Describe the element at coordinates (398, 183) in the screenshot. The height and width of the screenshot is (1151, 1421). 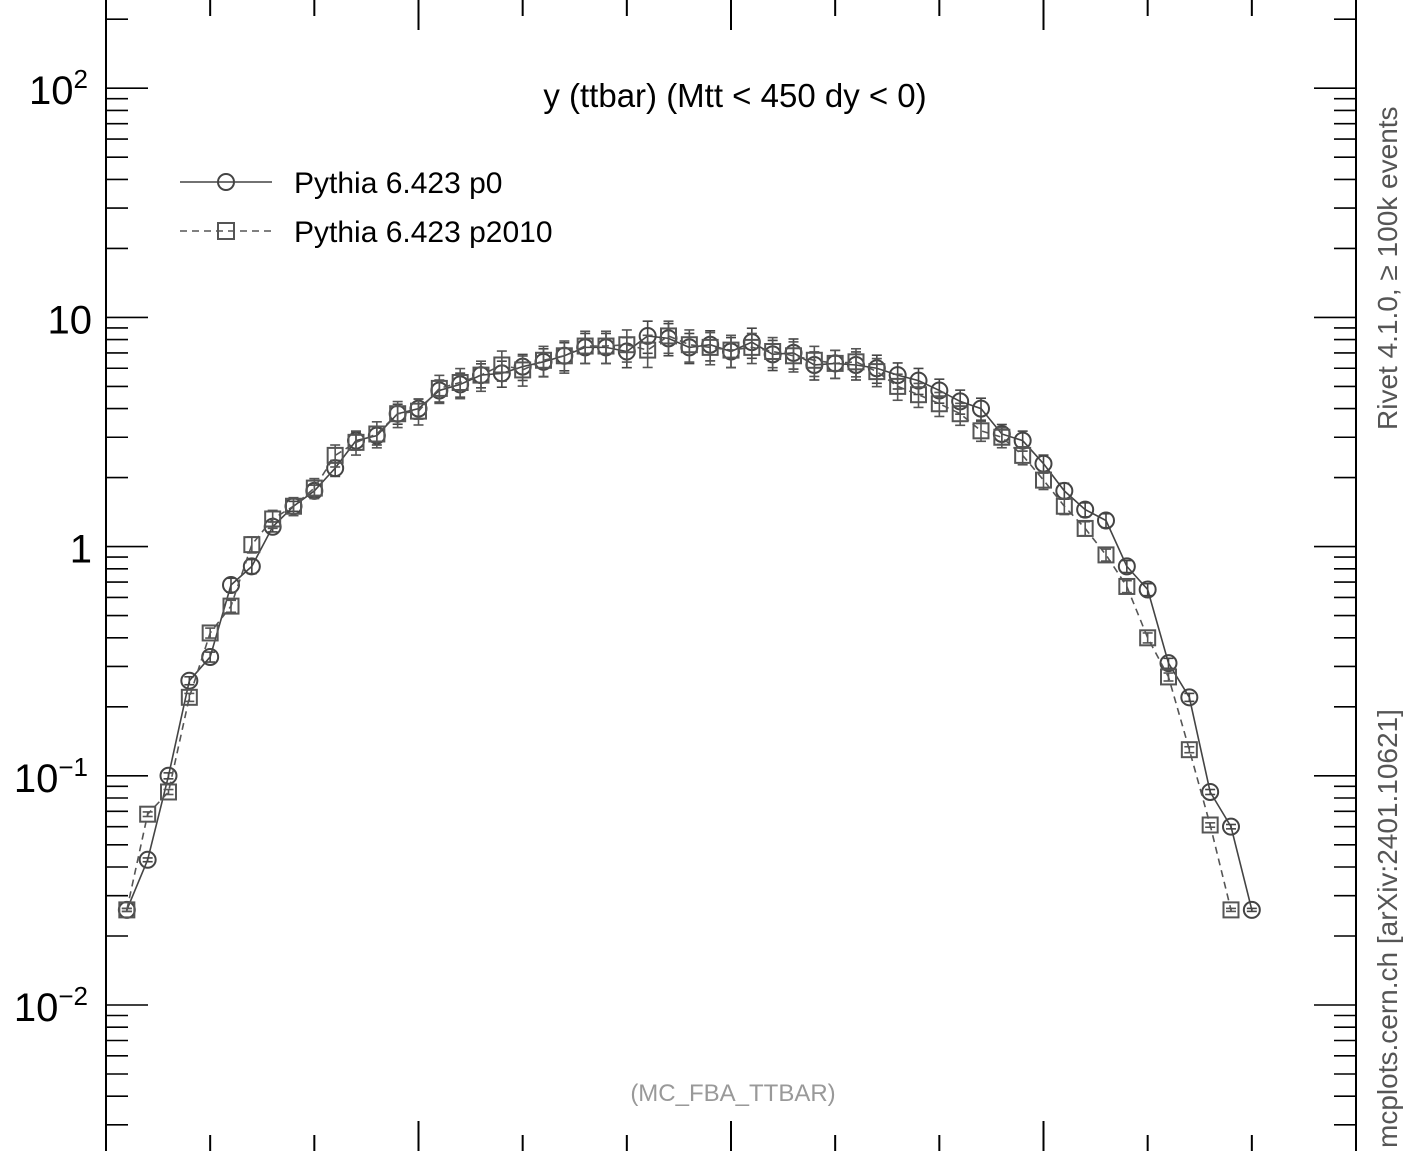
I see `legend-label-p0: Pythia 6.423 p0` at that location.